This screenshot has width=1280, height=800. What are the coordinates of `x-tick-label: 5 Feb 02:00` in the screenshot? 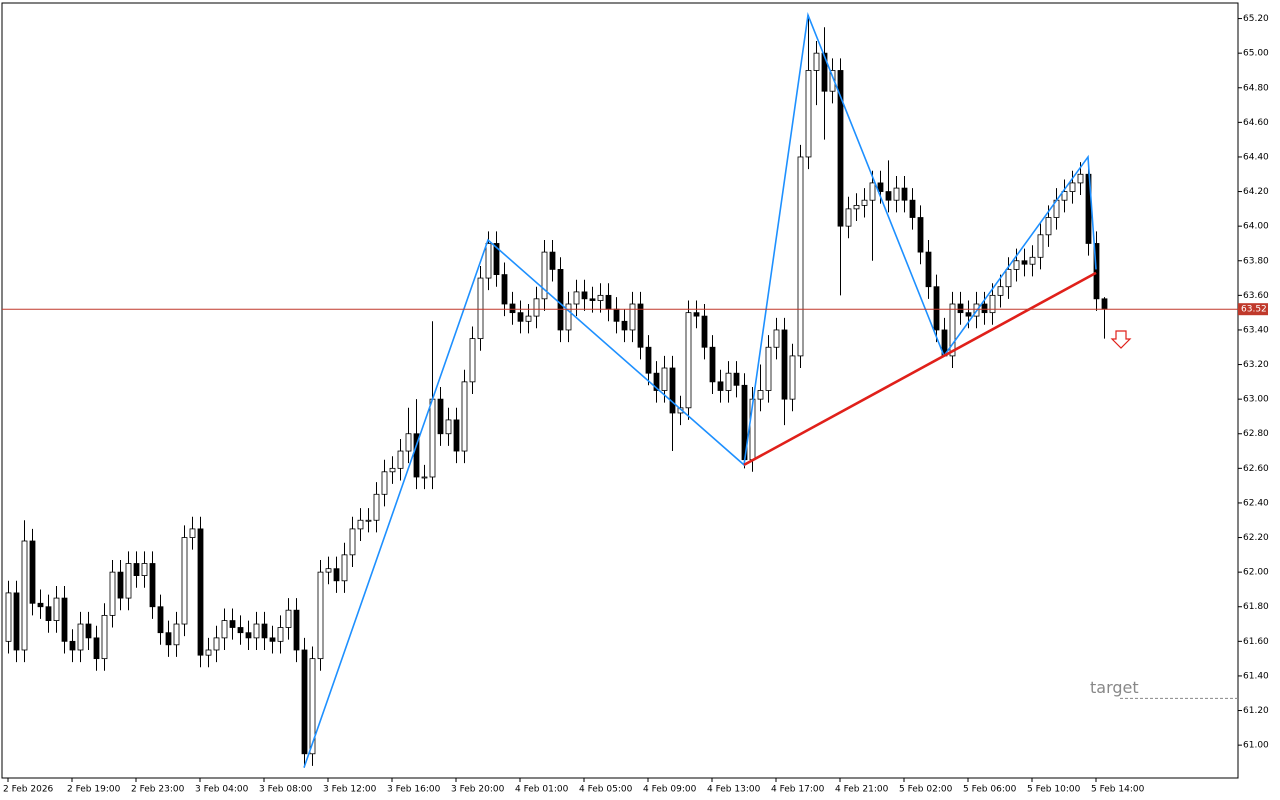 It's located at (926, 790).